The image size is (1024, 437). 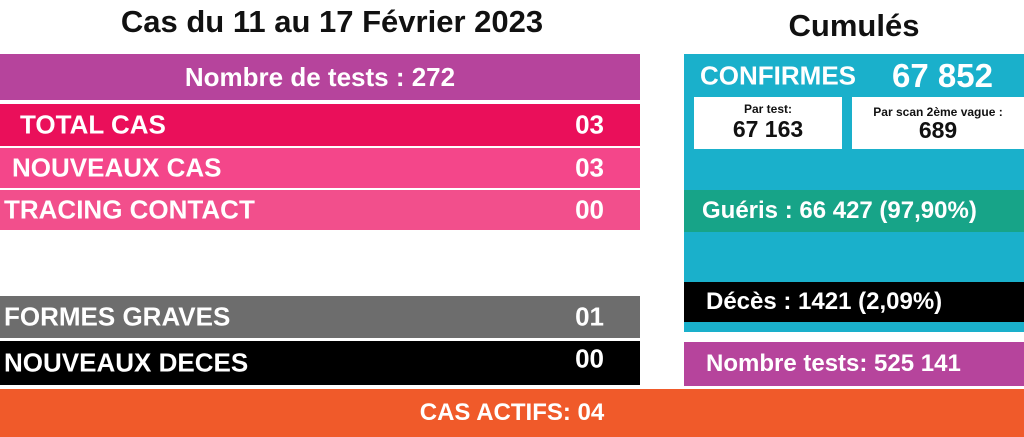 I want to click on tests-cumul-bar: Nombre tests: 525 141, so click(x=854, y=364).